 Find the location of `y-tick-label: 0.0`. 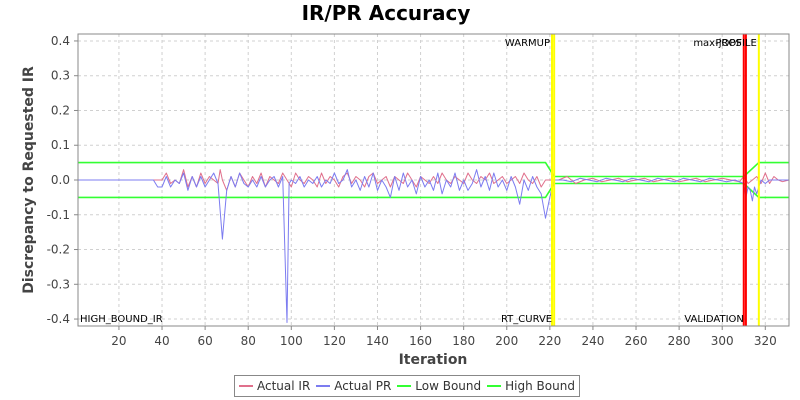

y-tick-label: 0.0 is located at coordinates (60, 180).